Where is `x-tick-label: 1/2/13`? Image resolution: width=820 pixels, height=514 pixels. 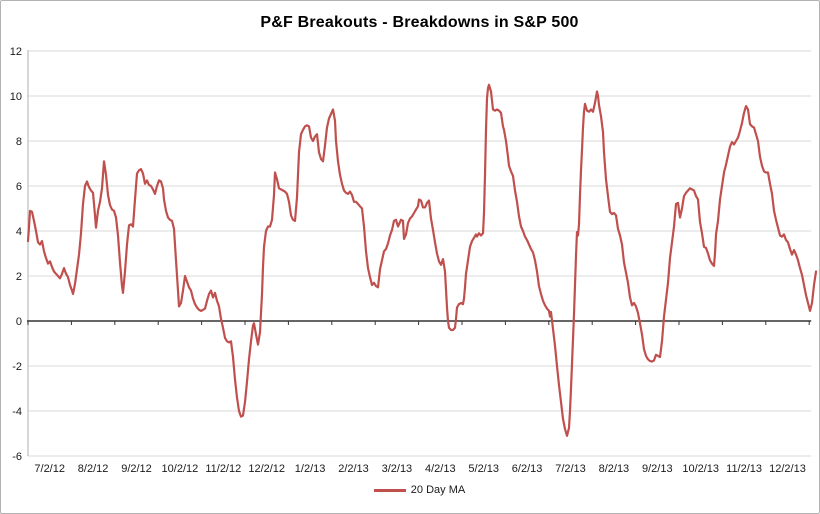
x-tick-label: 1/2/13 is located at coordinates (310, 469).